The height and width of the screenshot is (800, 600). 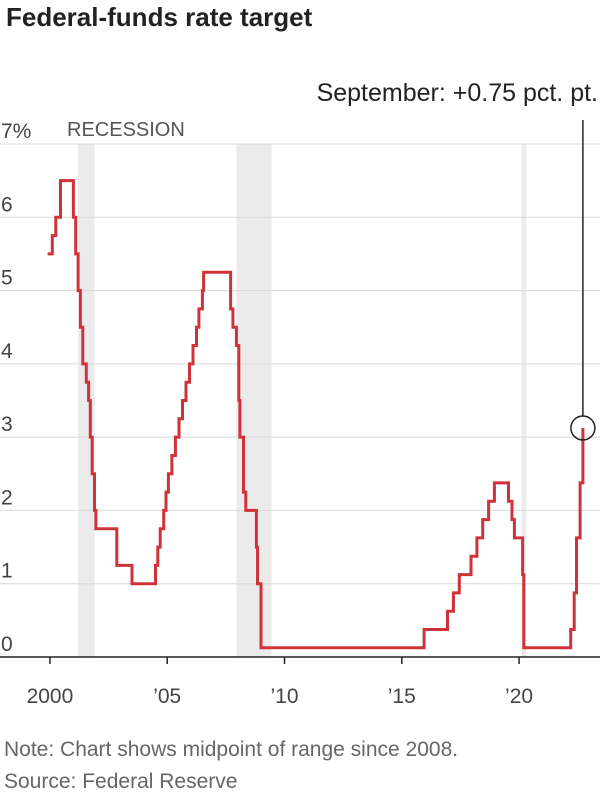 I want to click on y-tick-label-7: 7%, so click(x=16, y=131).